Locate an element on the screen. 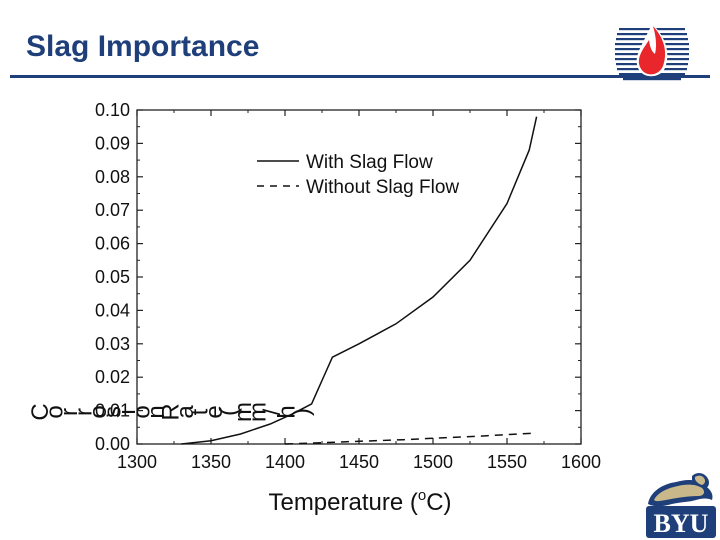  x-tick-label: 1500 is located at coordinates (433, 462).